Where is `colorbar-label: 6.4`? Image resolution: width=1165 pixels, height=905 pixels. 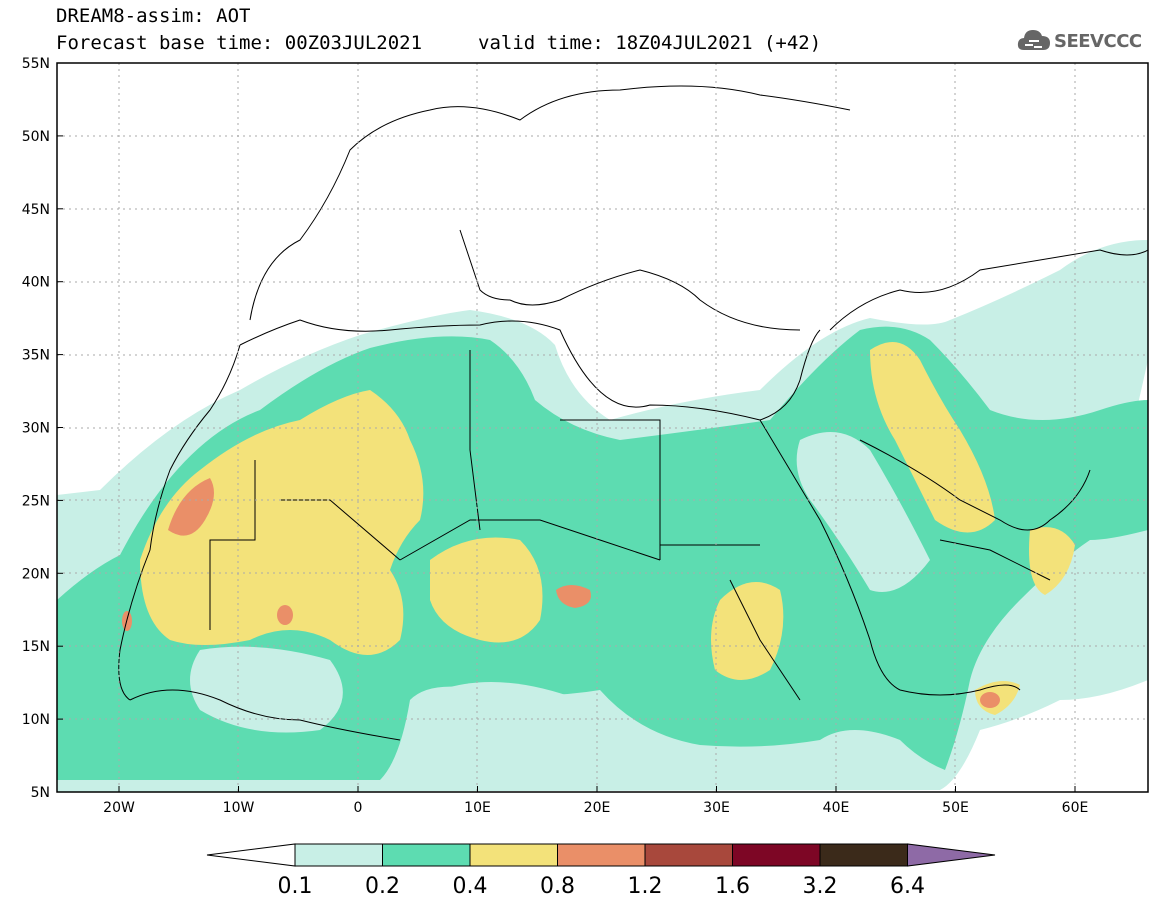
colorbar-label: 6.4 is located at coordinates (907, 886).